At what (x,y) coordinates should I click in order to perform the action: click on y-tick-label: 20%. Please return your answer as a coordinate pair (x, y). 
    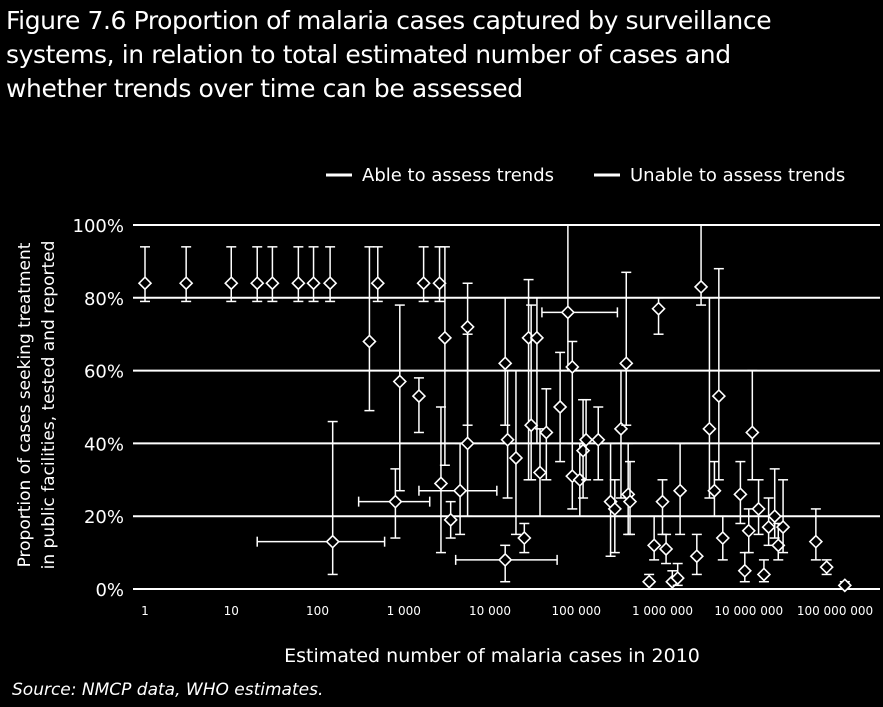
    Looking at the image, I should click on (104, 517).